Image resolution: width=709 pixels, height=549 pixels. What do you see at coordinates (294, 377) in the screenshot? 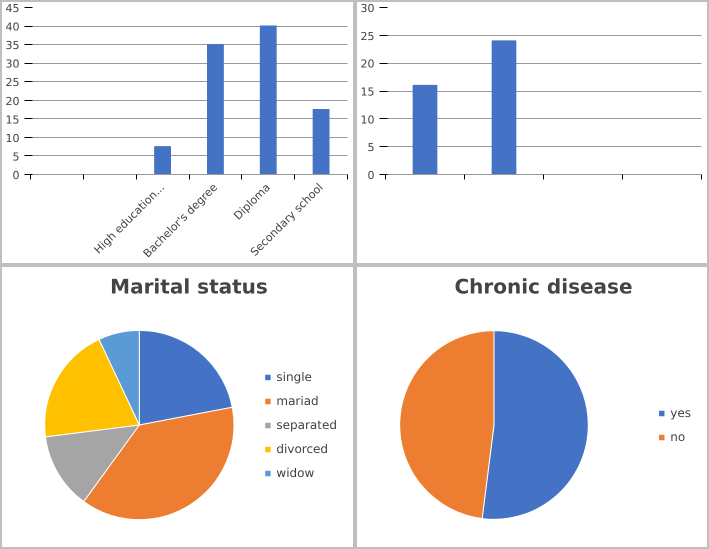
I see `legend-label: single` at bounding box center [294, 377].